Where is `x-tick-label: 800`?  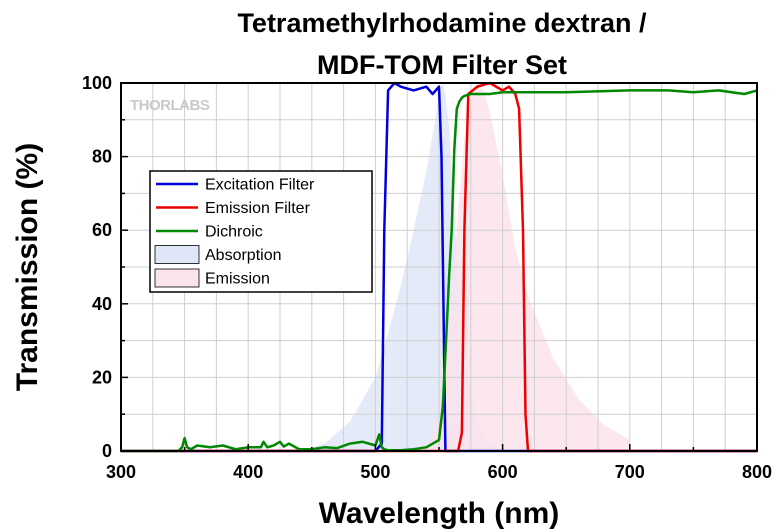 x-tick-label: 800 is located at coordinates (757, 472).